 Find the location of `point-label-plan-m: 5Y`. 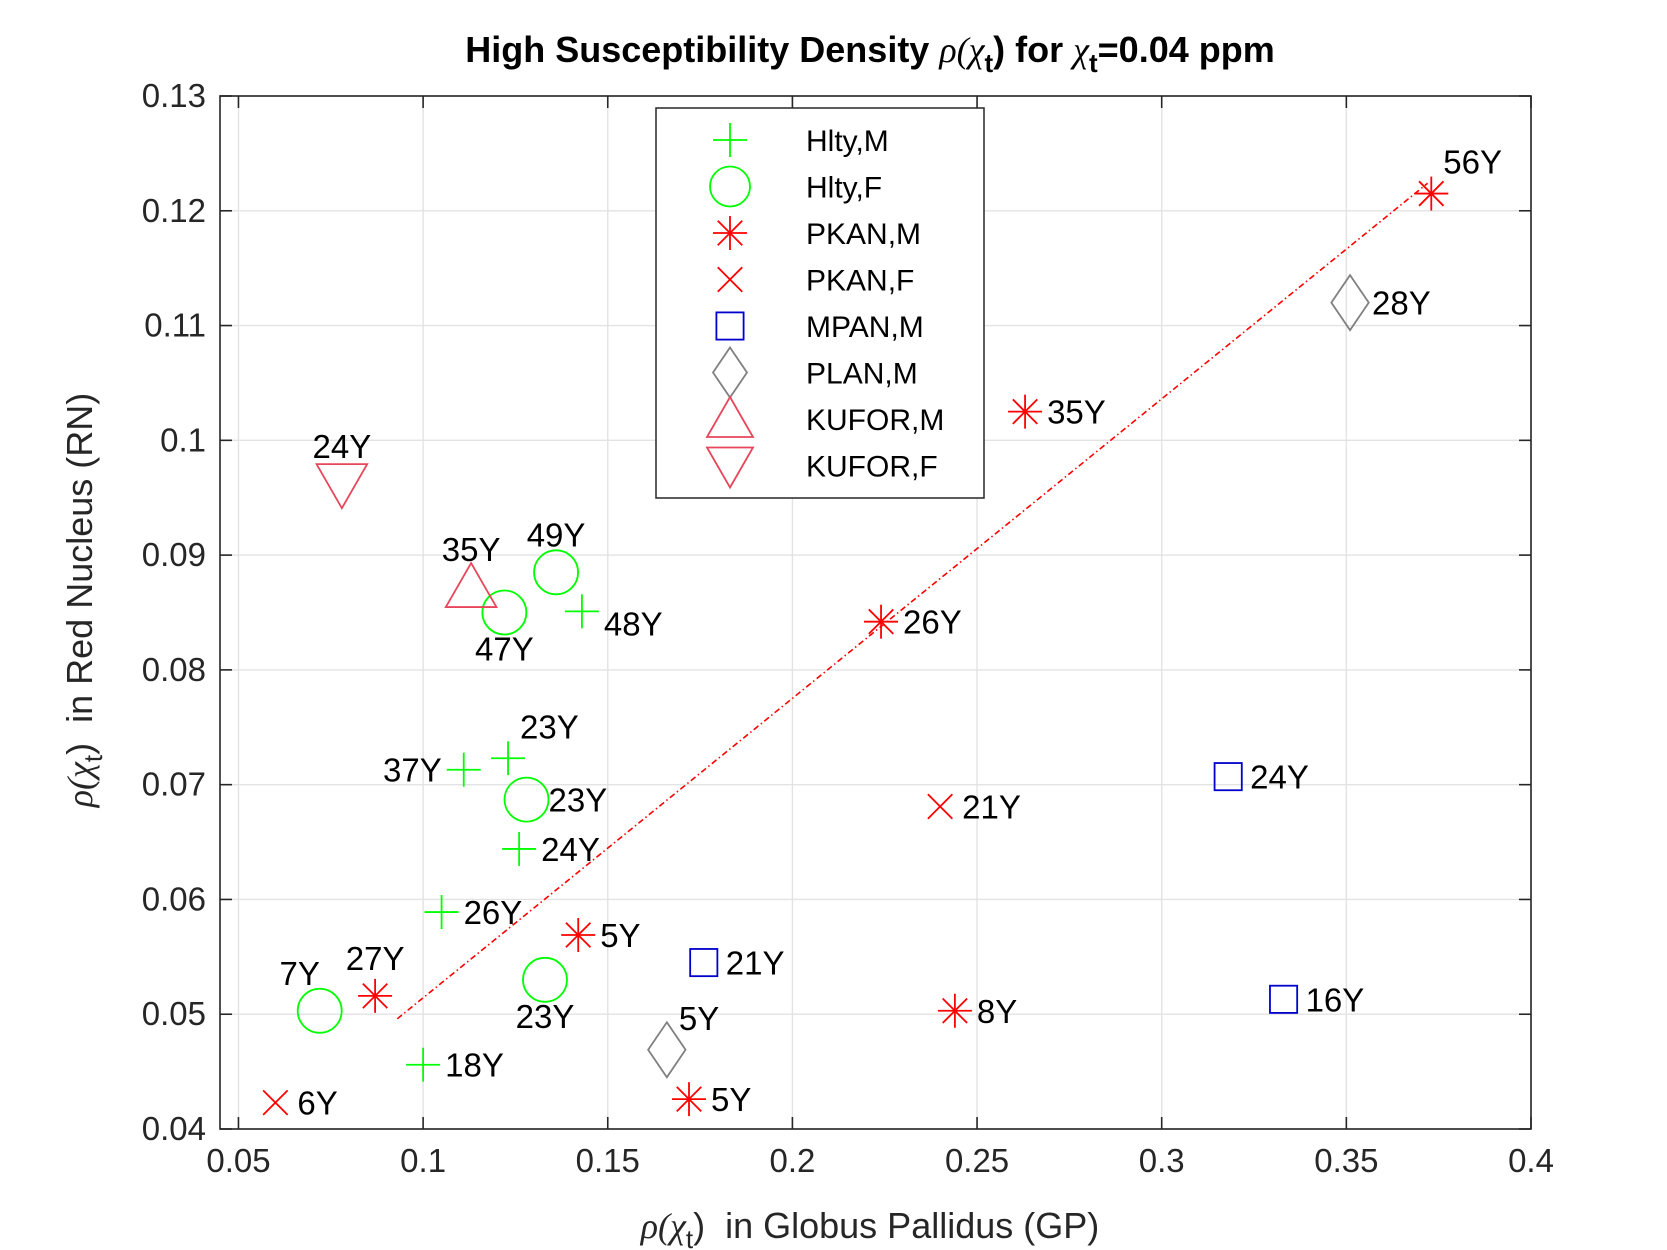

point-label-plan-m: 5Y is located at coordinates (699, 1018).